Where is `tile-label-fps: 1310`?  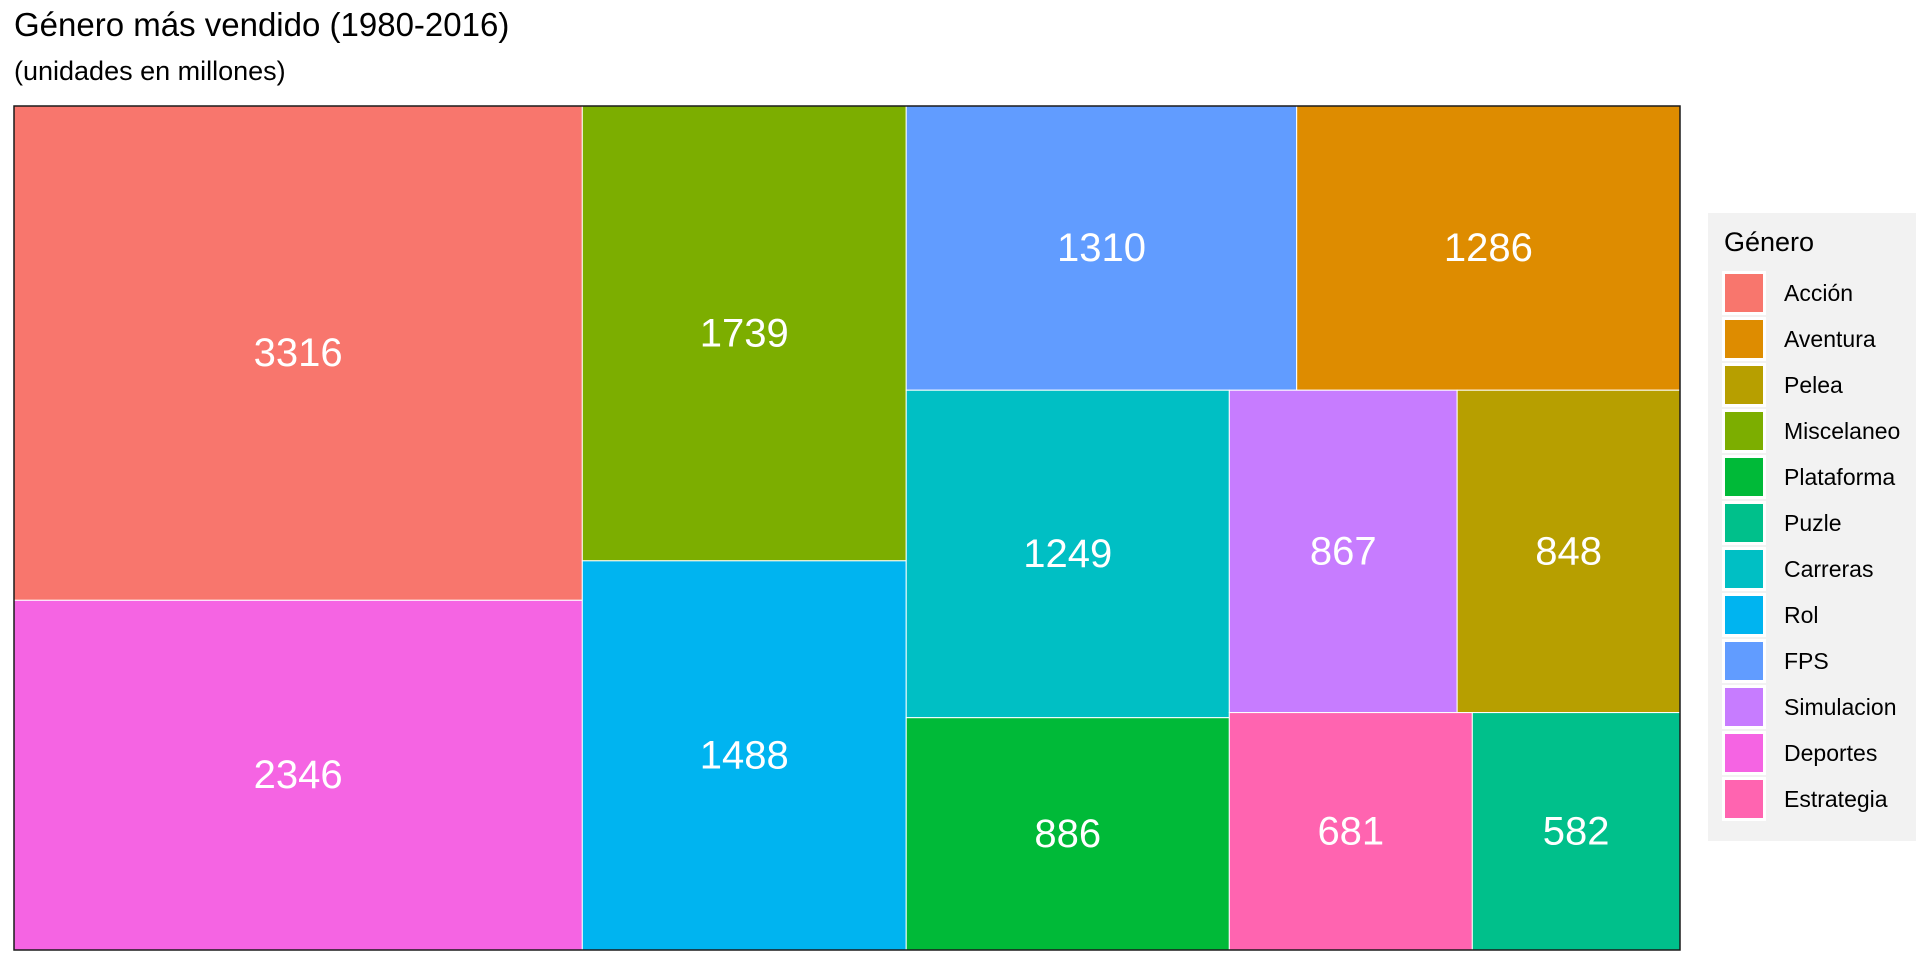
tile-label-fps: 1310 is located at coordinates (1101, 248).